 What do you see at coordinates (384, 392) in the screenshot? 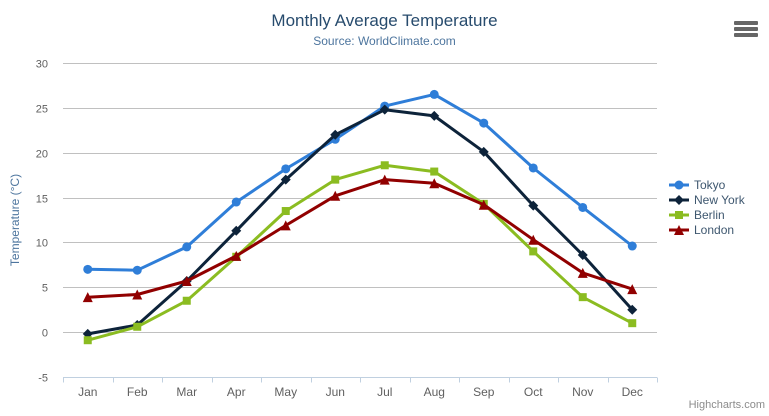
I see `x-axis-label: Jul` at bounding box center [384, 392].